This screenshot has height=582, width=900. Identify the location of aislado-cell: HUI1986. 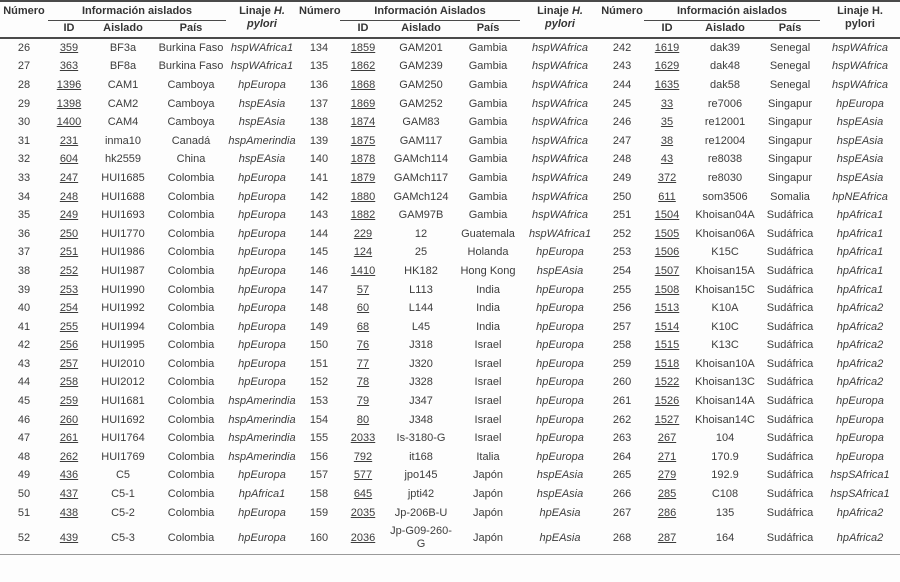
(123, 252).